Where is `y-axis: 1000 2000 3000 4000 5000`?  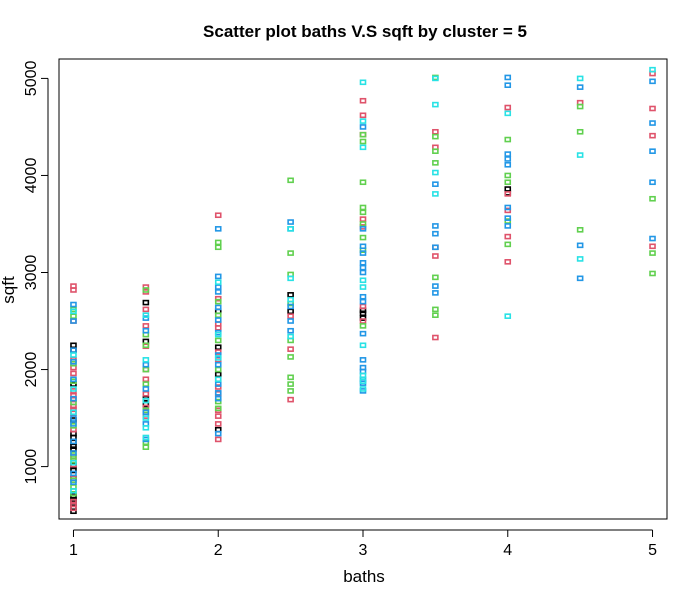
y-axis: 1000 2000 3000 4000 5000 is located at coordinates (36, 273).